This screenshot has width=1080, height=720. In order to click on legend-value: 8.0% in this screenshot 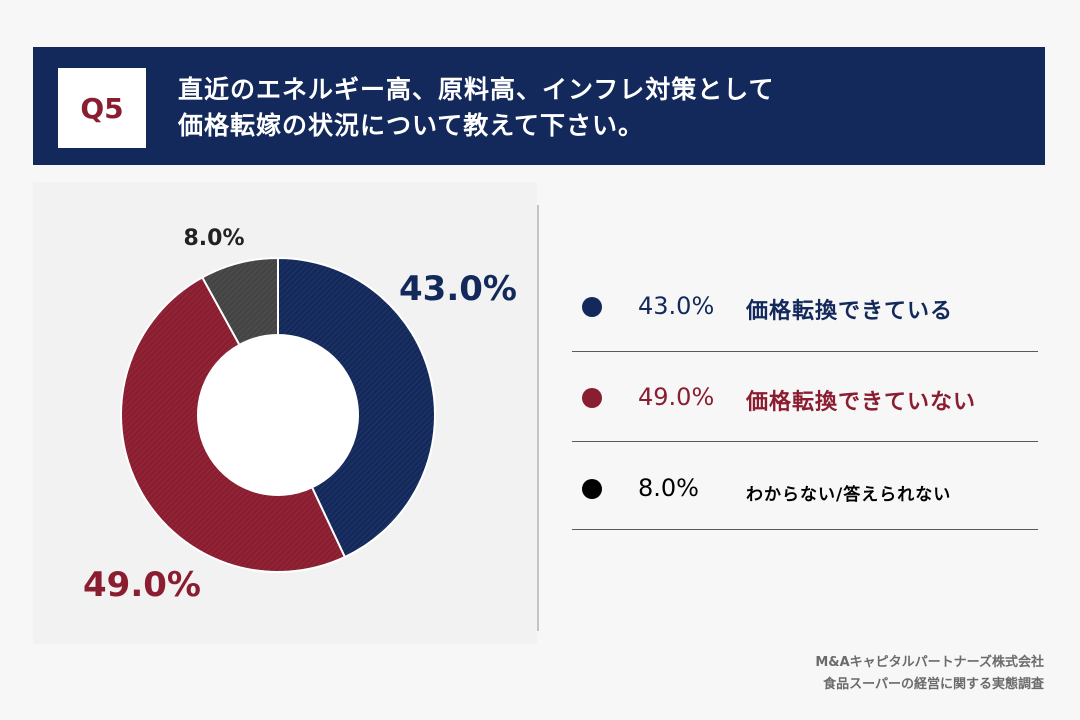, I will do `click(668, 488)`.